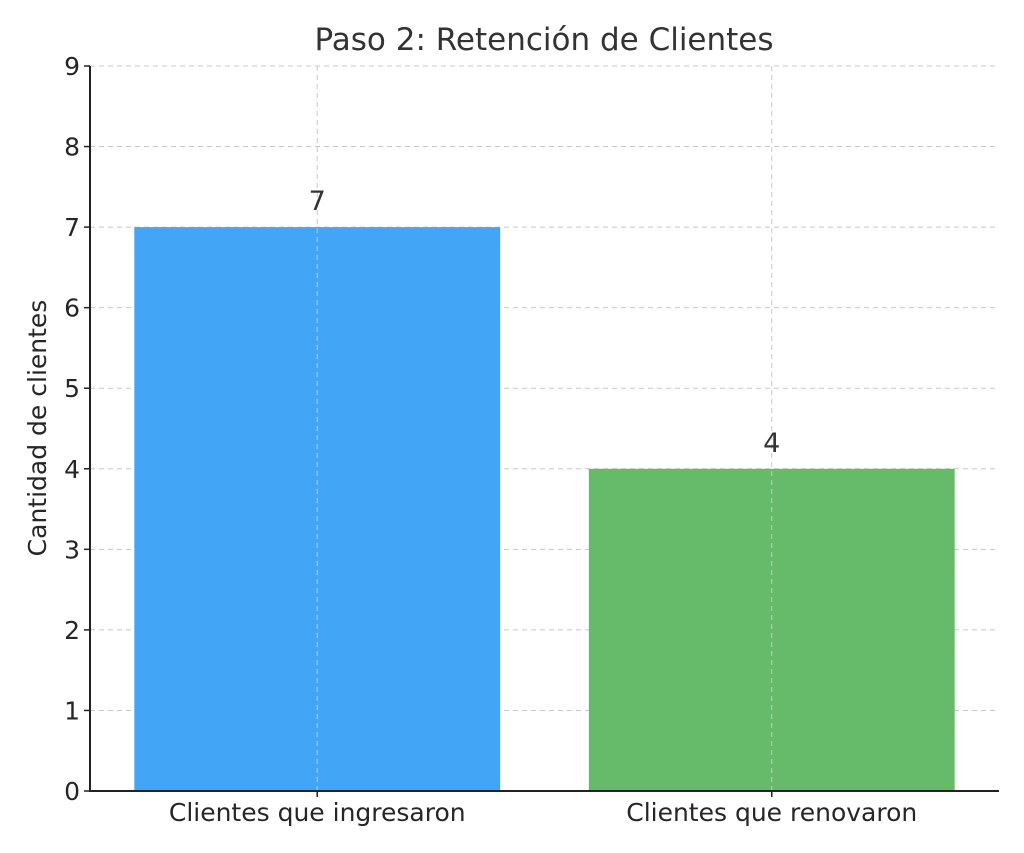 This screenshot has width=1024, height=853. Describe the element at coordinates (72, 630) in the screenshot. I see `y-tick-label: 2` at that location.